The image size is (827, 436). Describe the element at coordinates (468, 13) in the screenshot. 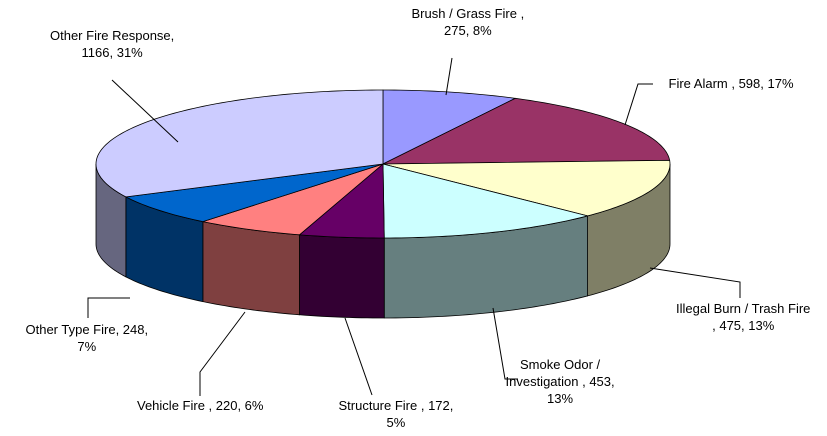

I see `data-label-line: Brush / Grass Fire ,` at that location.